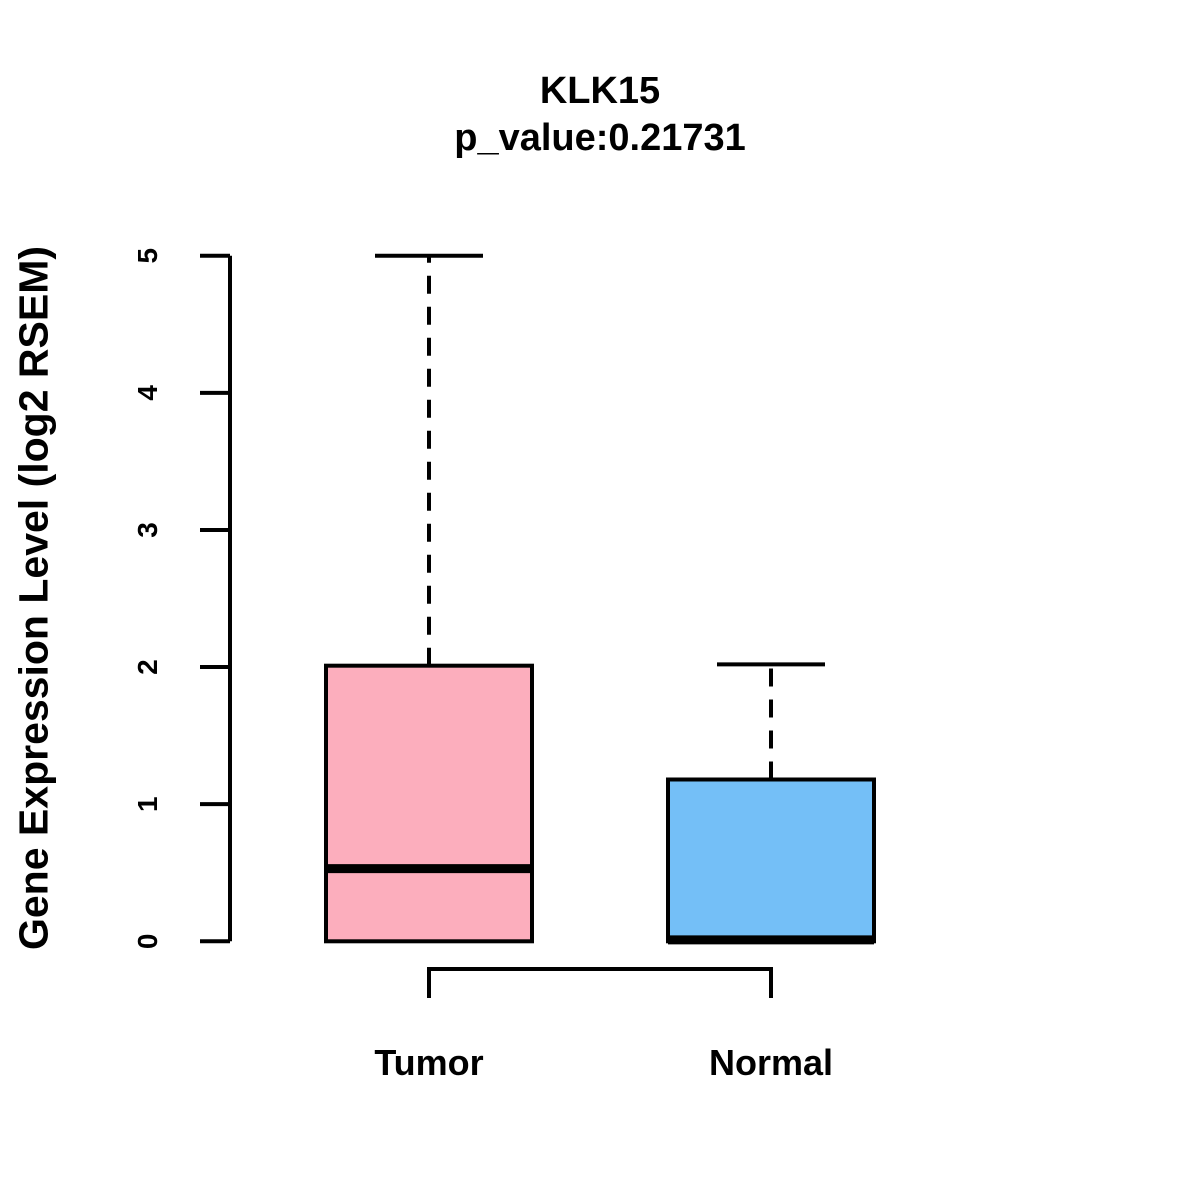 The image size is (1200, 1200). What do you see at coordinates (429, 803) in the screenshot?
I see `tumor-box` at bounding box center [429, 803].